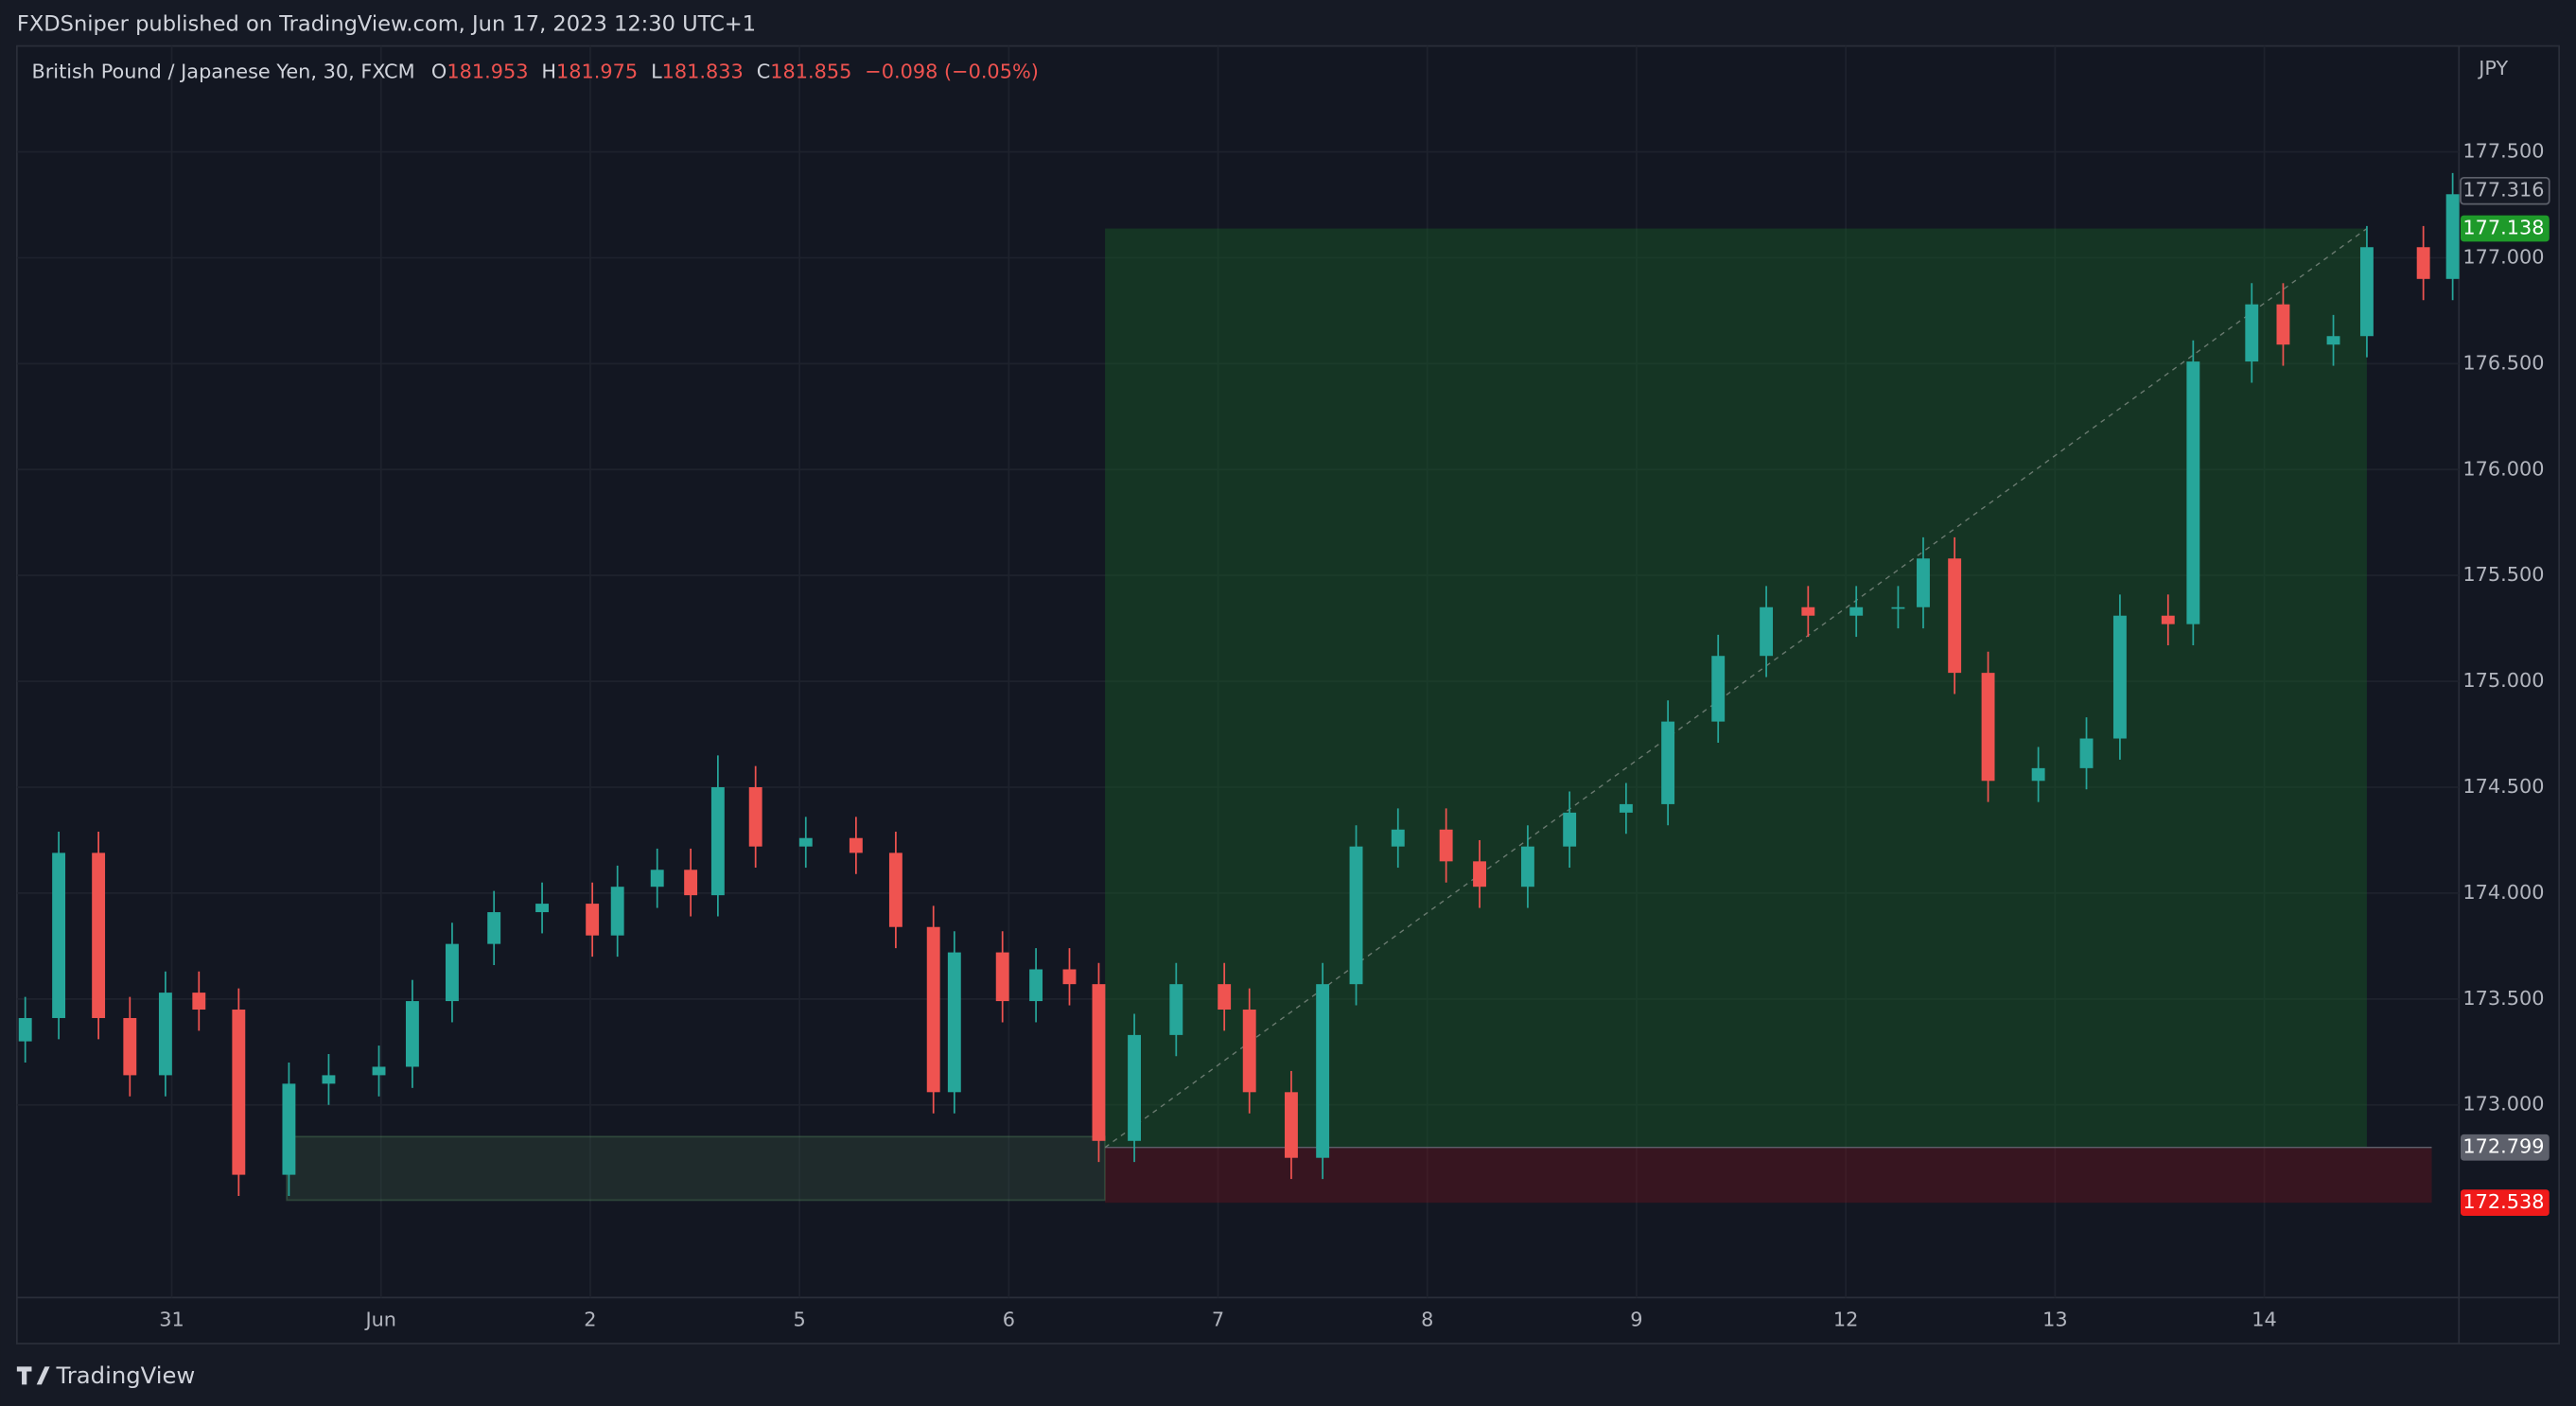 The width and height of the screenshot is (2576, 1406). What do you see at coordinates (696, 1168) in the screenshot?
I see `zone` at bounding box center [696, 1168].